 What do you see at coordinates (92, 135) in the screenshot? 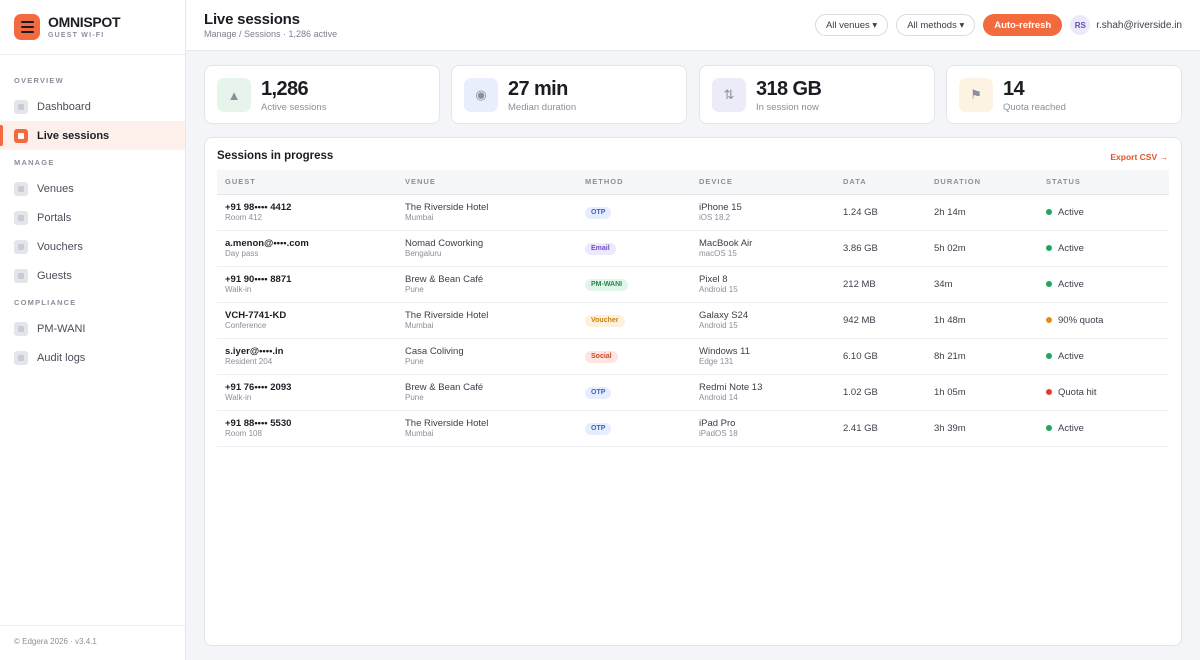
I see `sidebar-item-live-sessions: Live sessions` at bounding box center [92, 135].